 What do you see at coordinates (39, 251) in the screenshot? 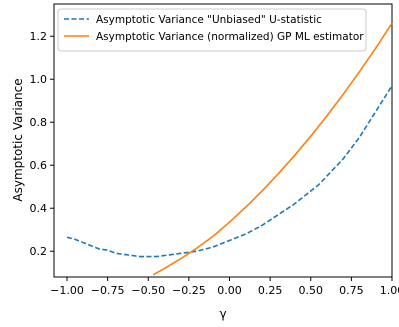
I see `y-tick-label: 0.2` at bounding box center [39, 251].